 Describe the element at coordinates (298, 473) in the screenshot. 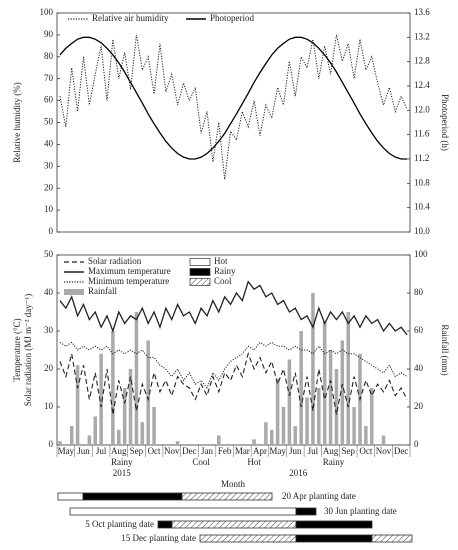

I see `year-label: 2016` at that location.